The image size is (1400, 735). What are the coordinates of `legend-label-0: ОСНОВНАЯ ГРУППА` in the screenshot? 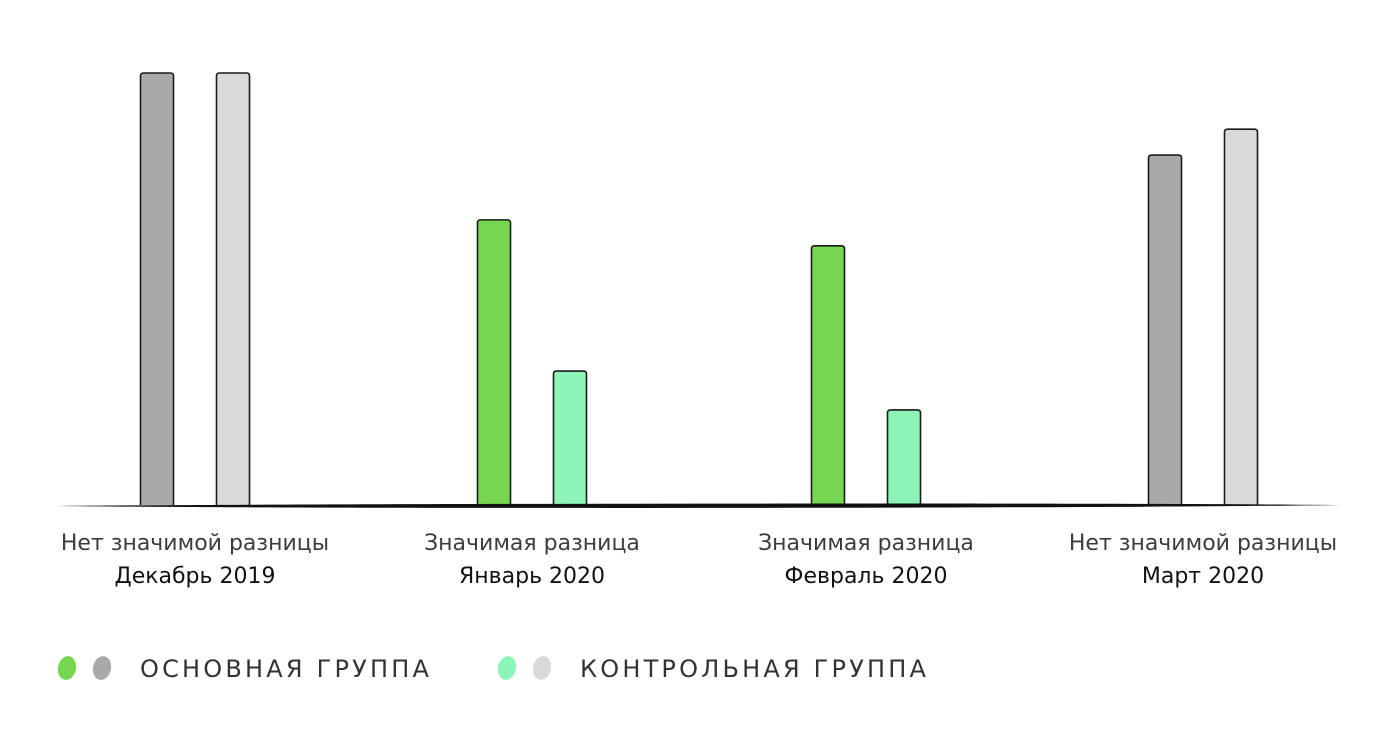 It's located at (286, 669).